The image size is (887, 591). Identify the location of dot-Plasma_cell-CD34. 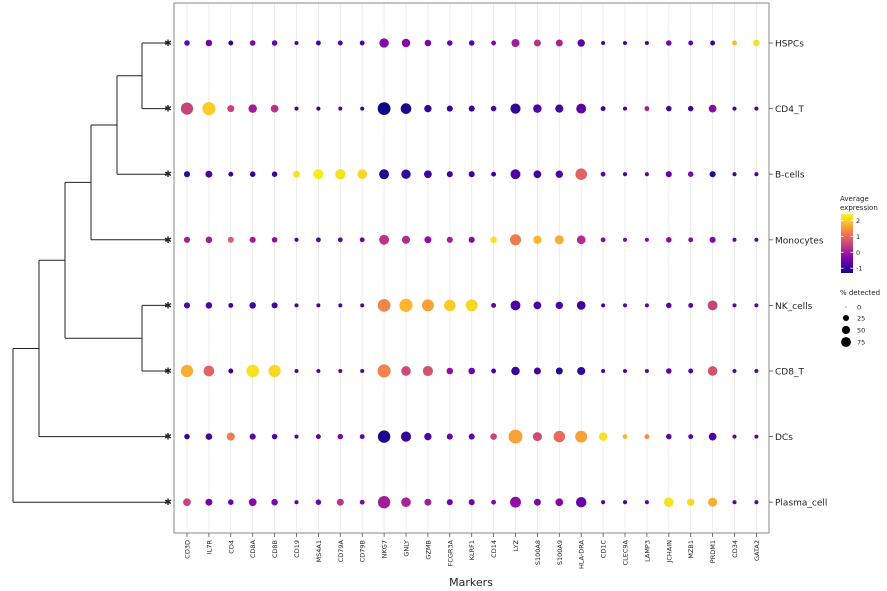
(734, 502).